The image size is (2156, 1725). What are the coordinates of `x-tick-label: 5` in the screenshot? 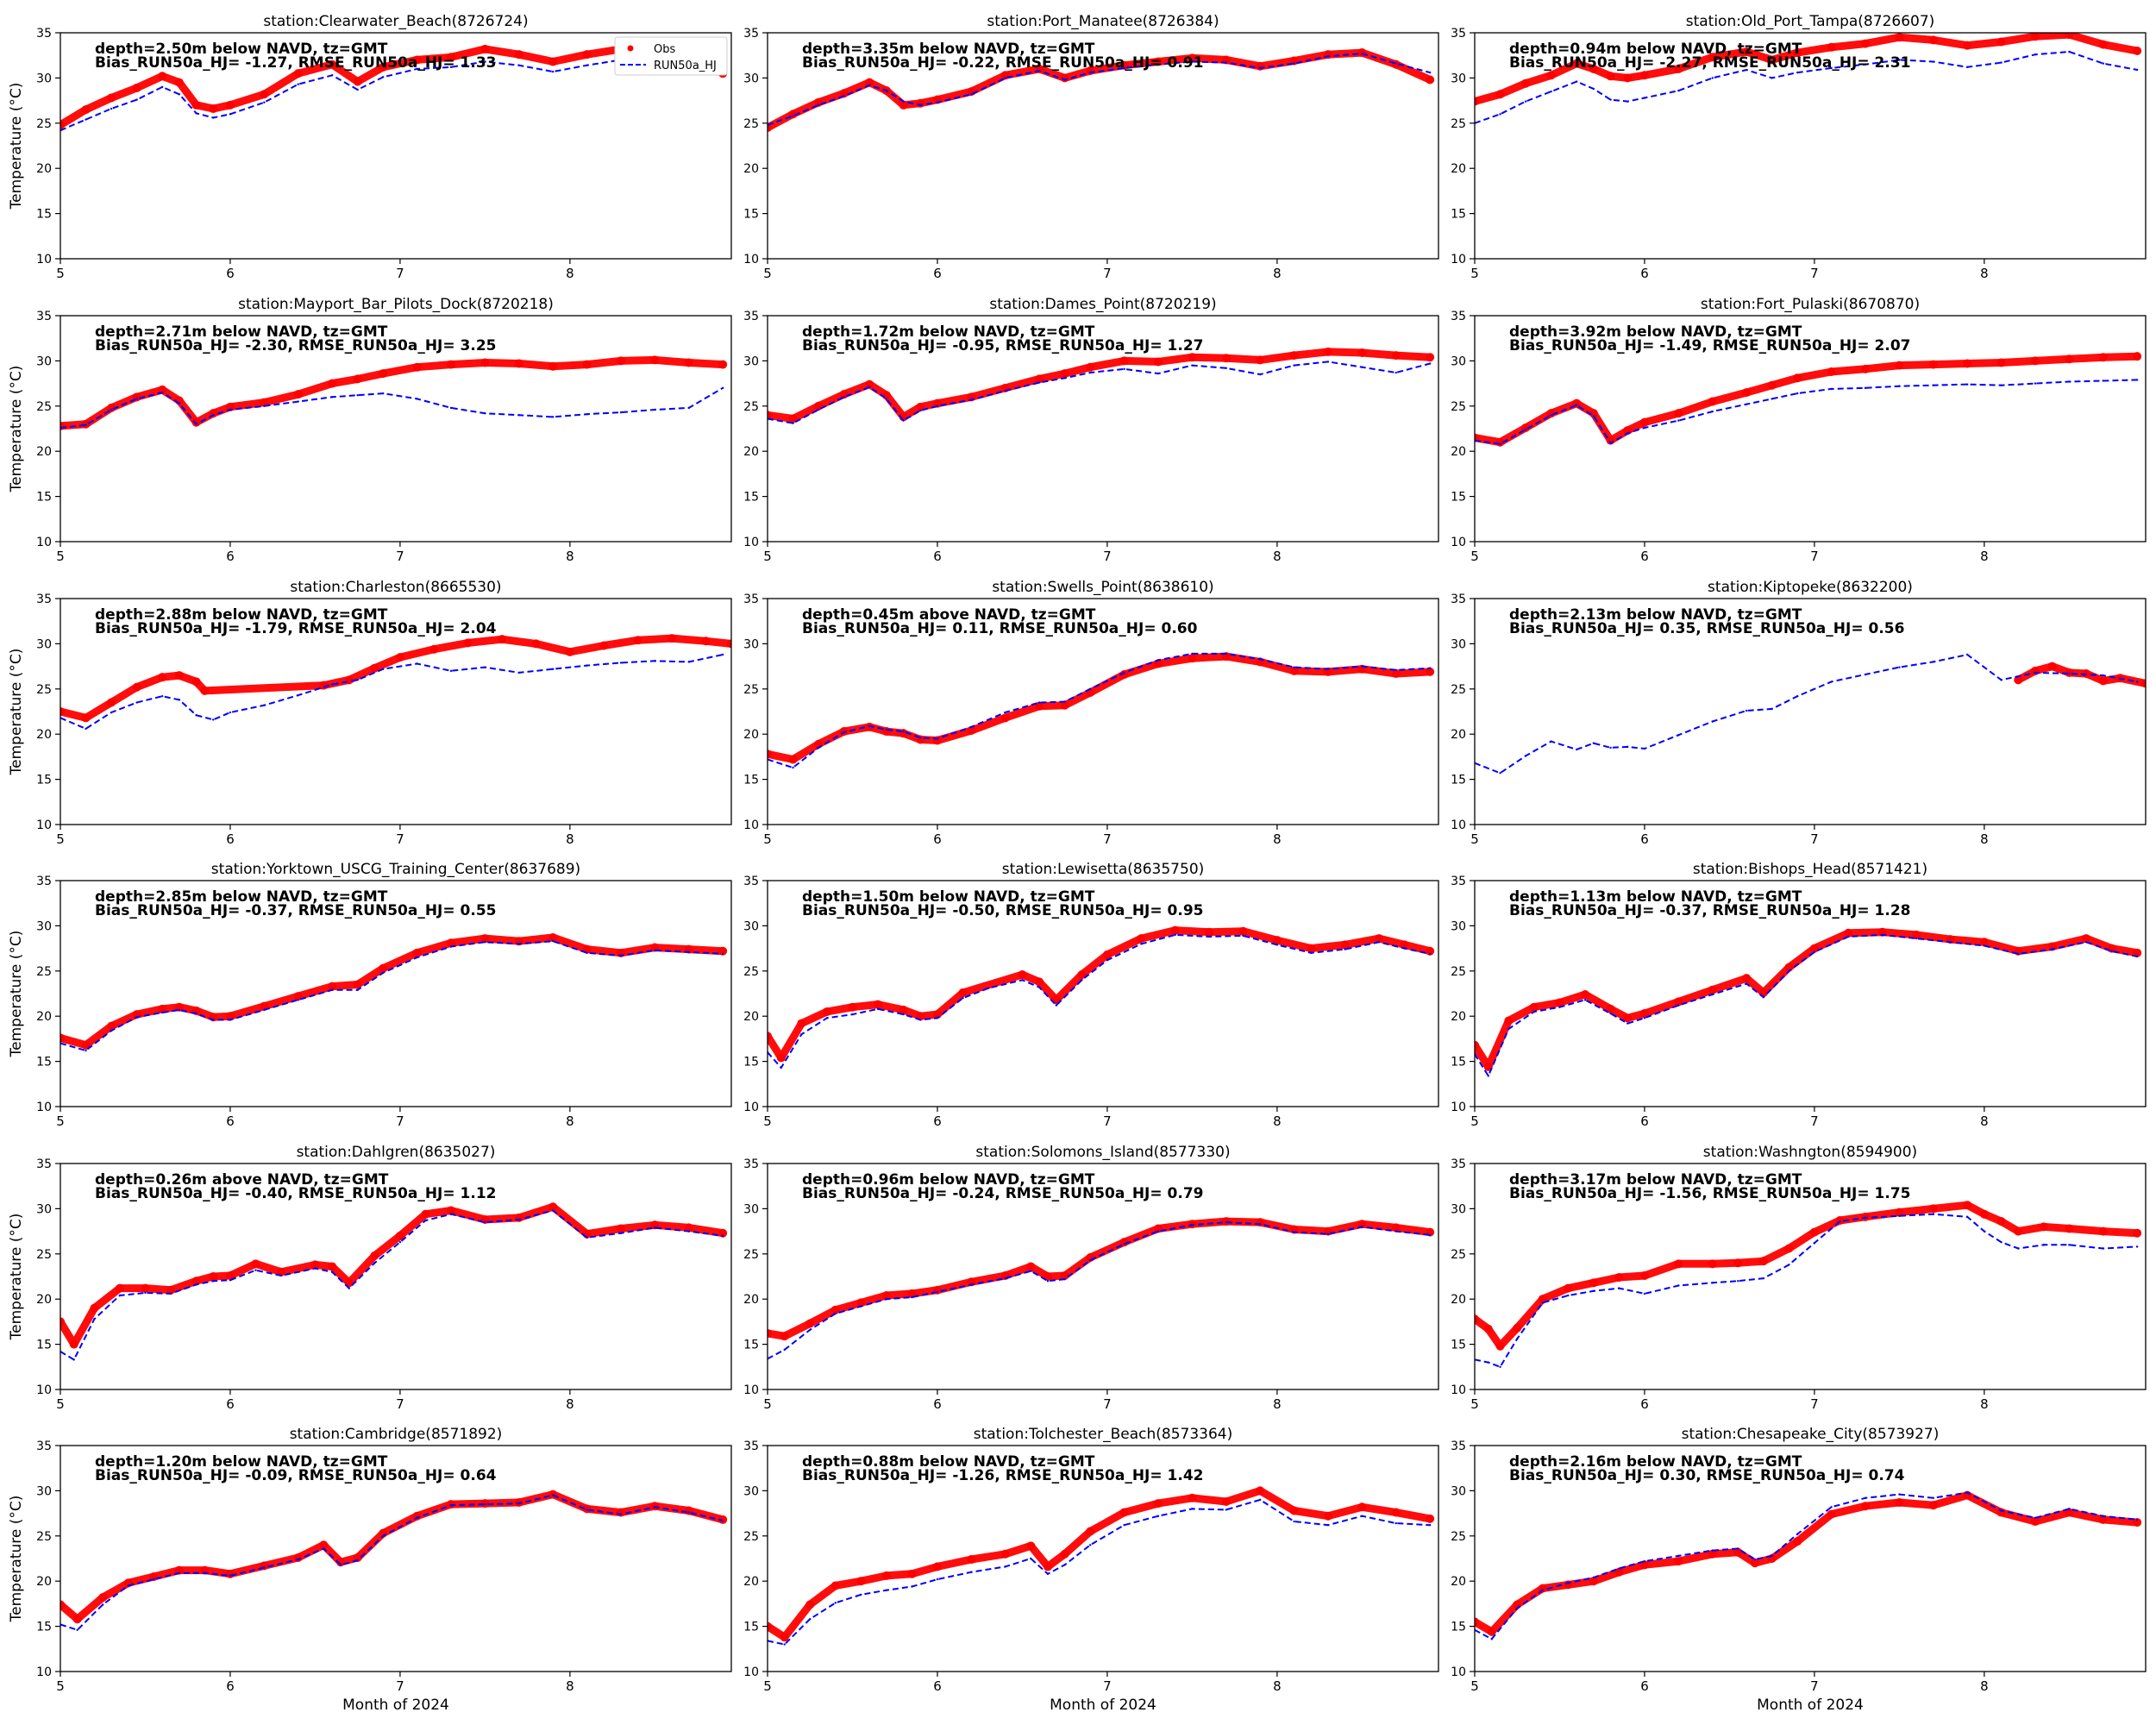 It's located at (1474, 1686).